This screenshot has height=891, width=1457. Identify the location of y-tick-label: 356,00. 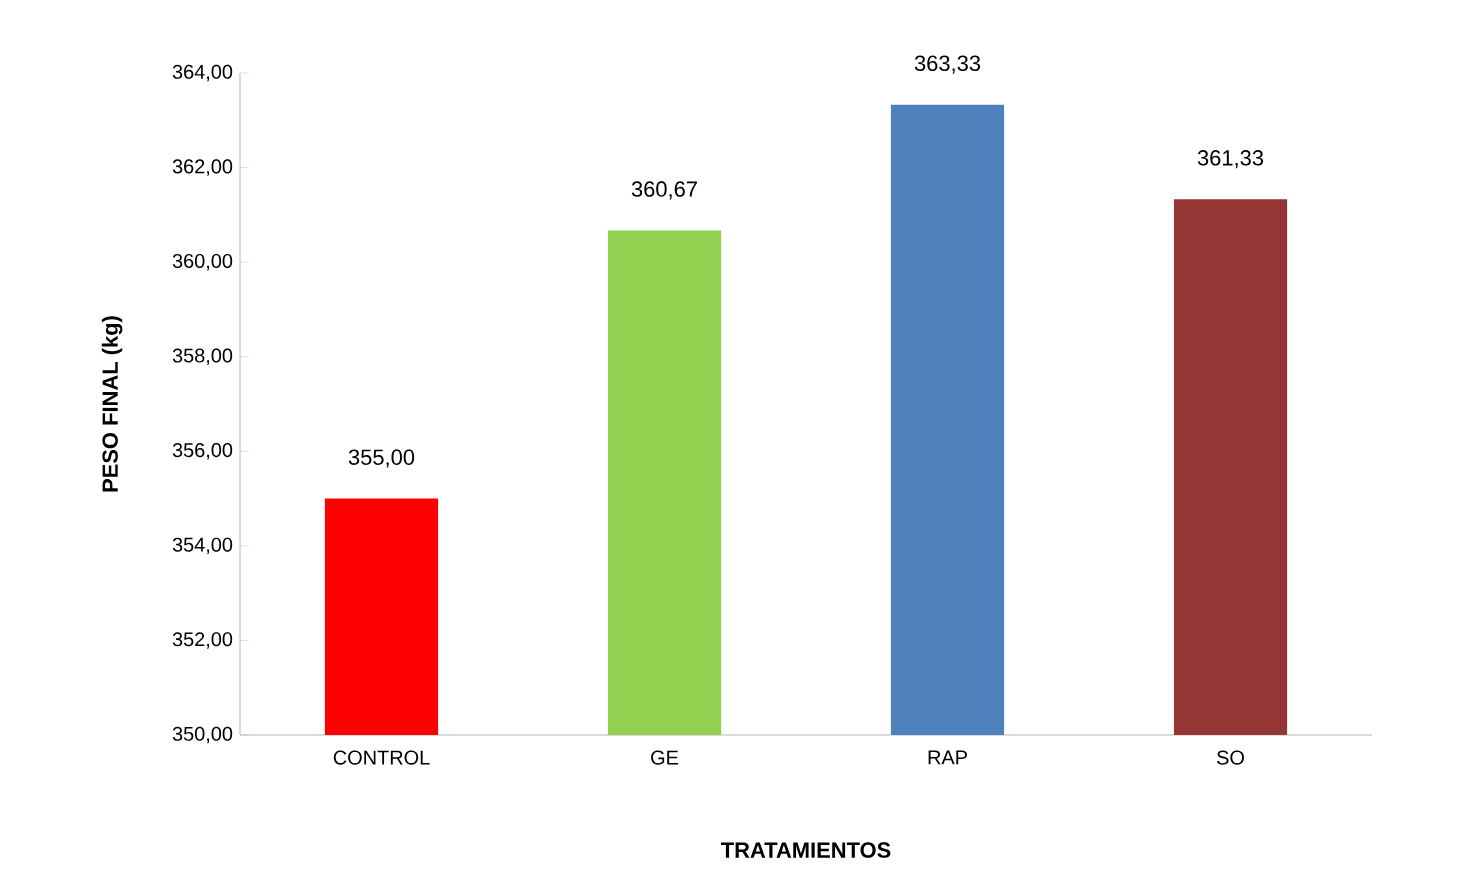
(202, 451).